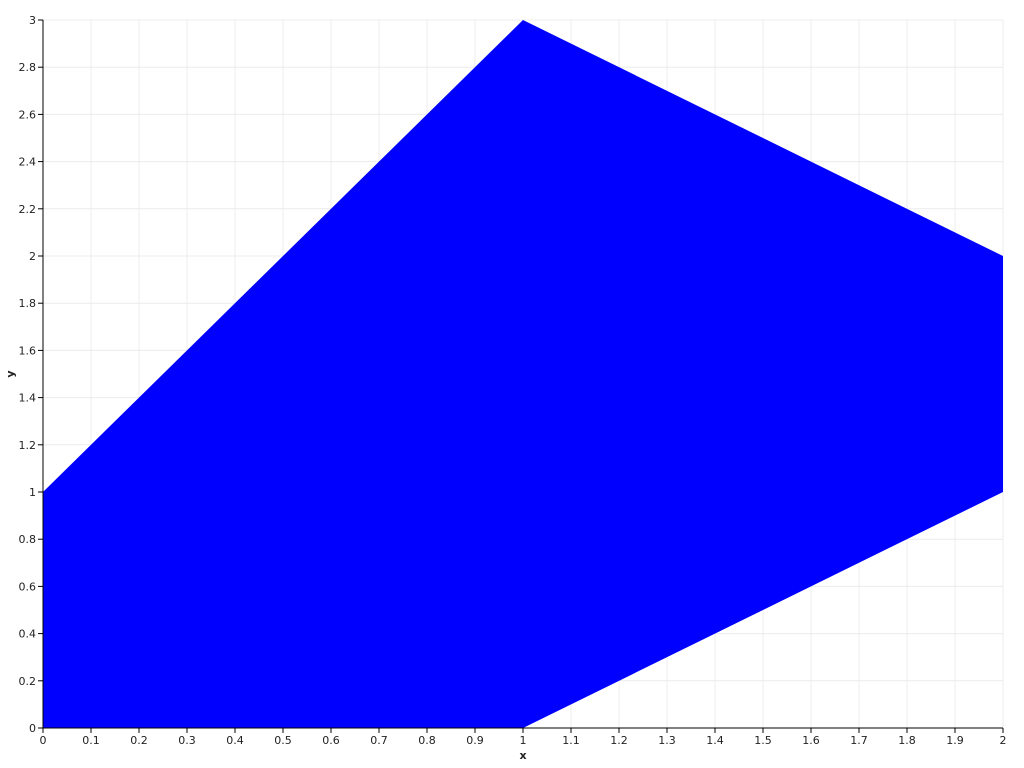 Image resolution: width=1024 pixels, height=768 pixels. What do you see at coordinates (28, 586) in the screenshot?
I see `y-tick-label: 0.6` at bounding box center [28, 586].